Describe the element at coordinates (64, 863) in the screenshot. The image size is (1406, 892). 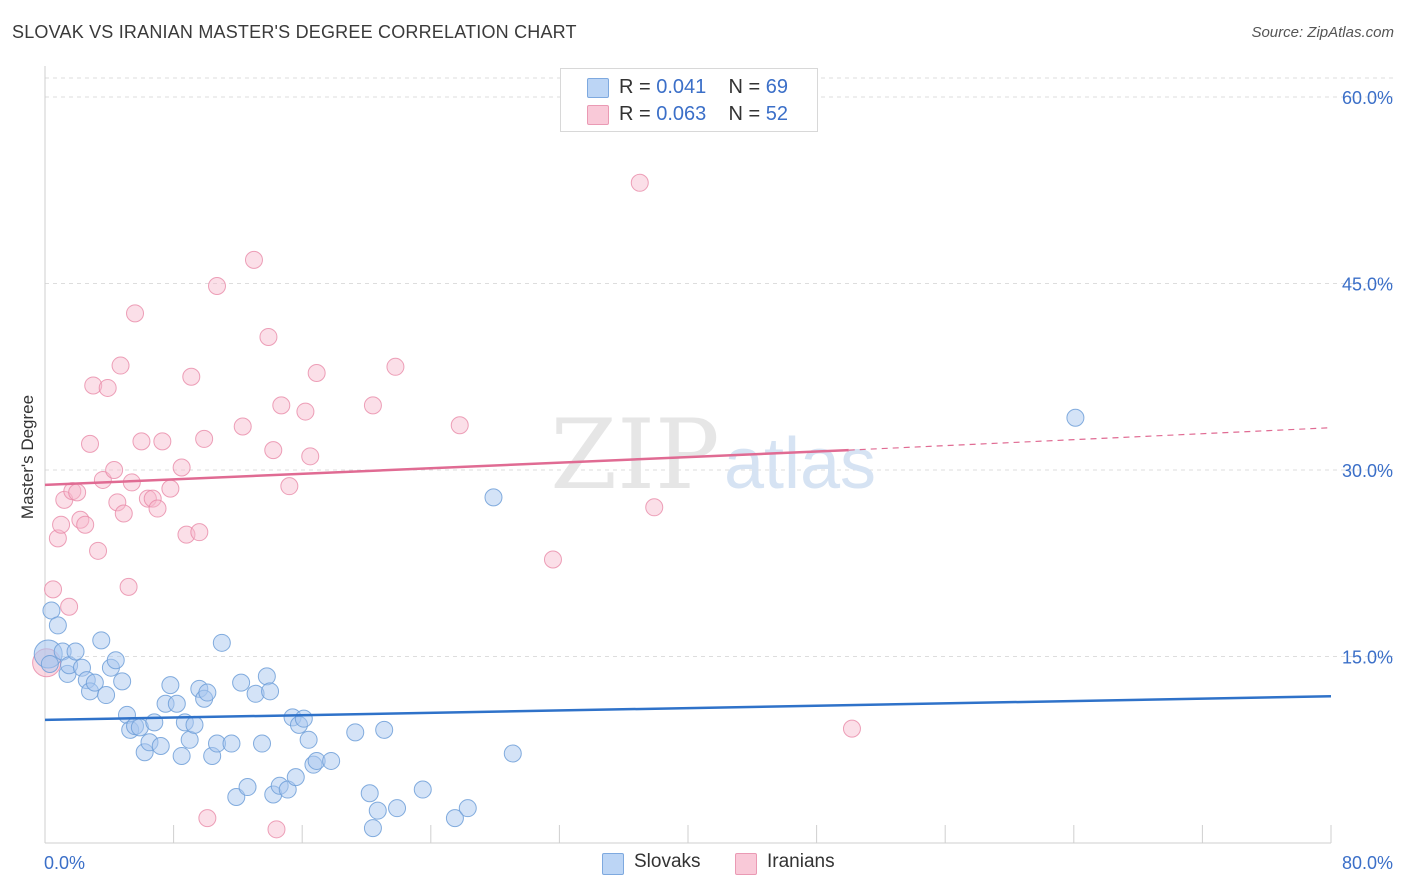
I see `x-tick-label-min: 0.0%` at that location.